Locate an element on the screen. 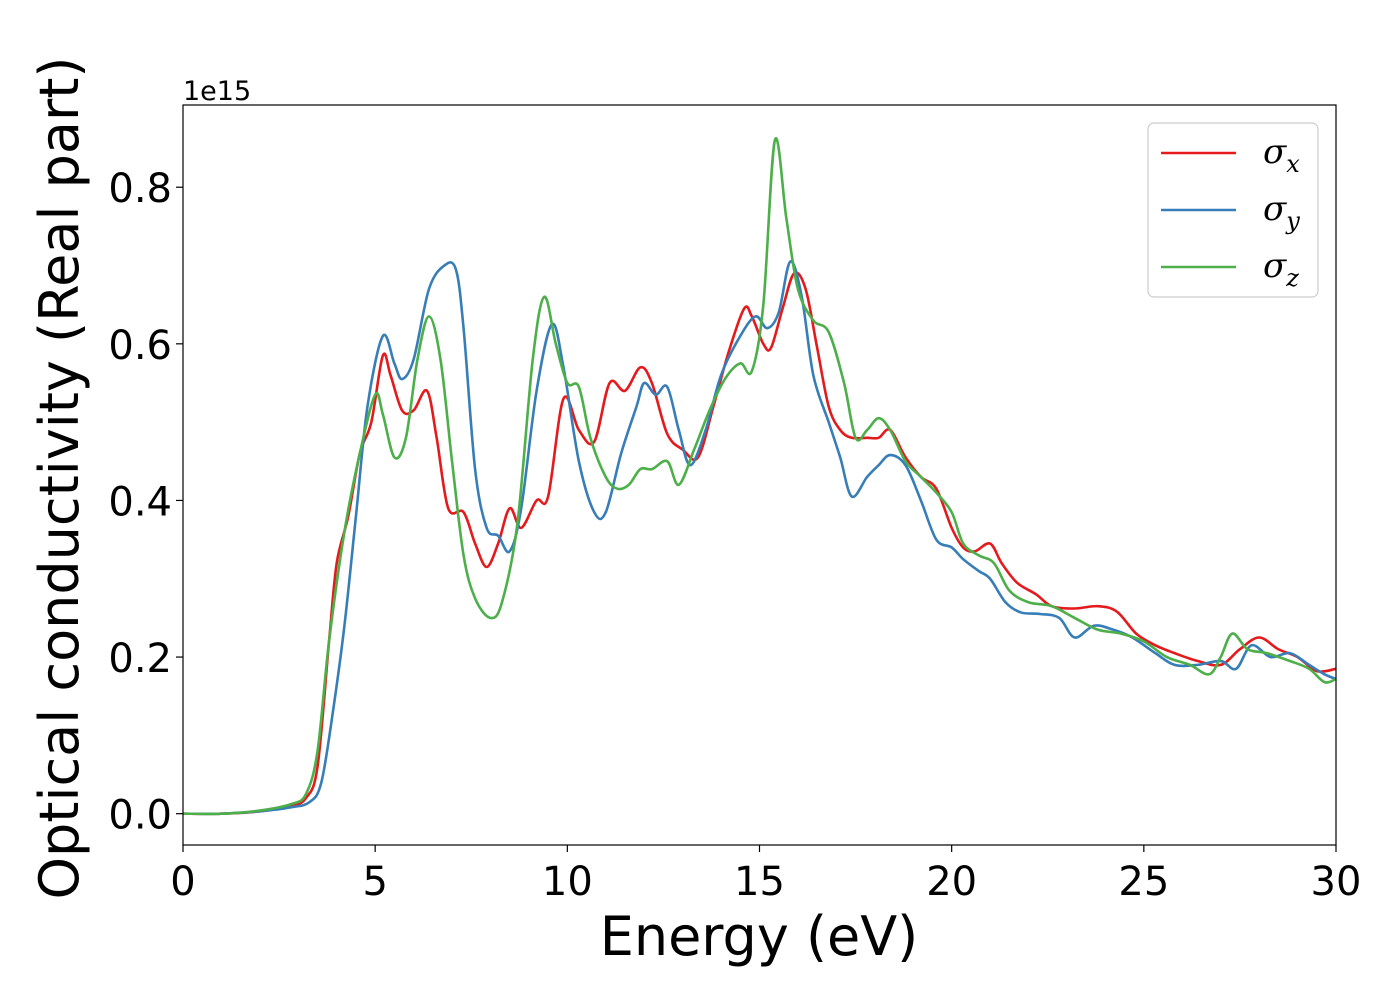 This screenshot has width=1400, height=1005. x-tick-label: 15 is located at coordinates (759, 882).